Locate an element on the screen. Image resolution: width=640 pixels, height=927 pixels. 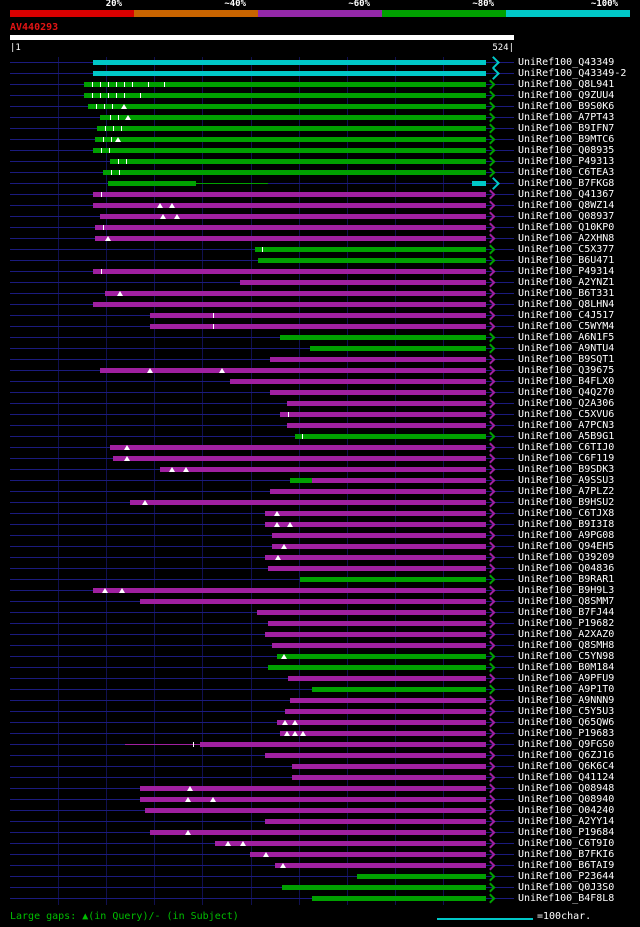
hit-label: UniRef100_Q08935 is located at coordinates (566, 150).